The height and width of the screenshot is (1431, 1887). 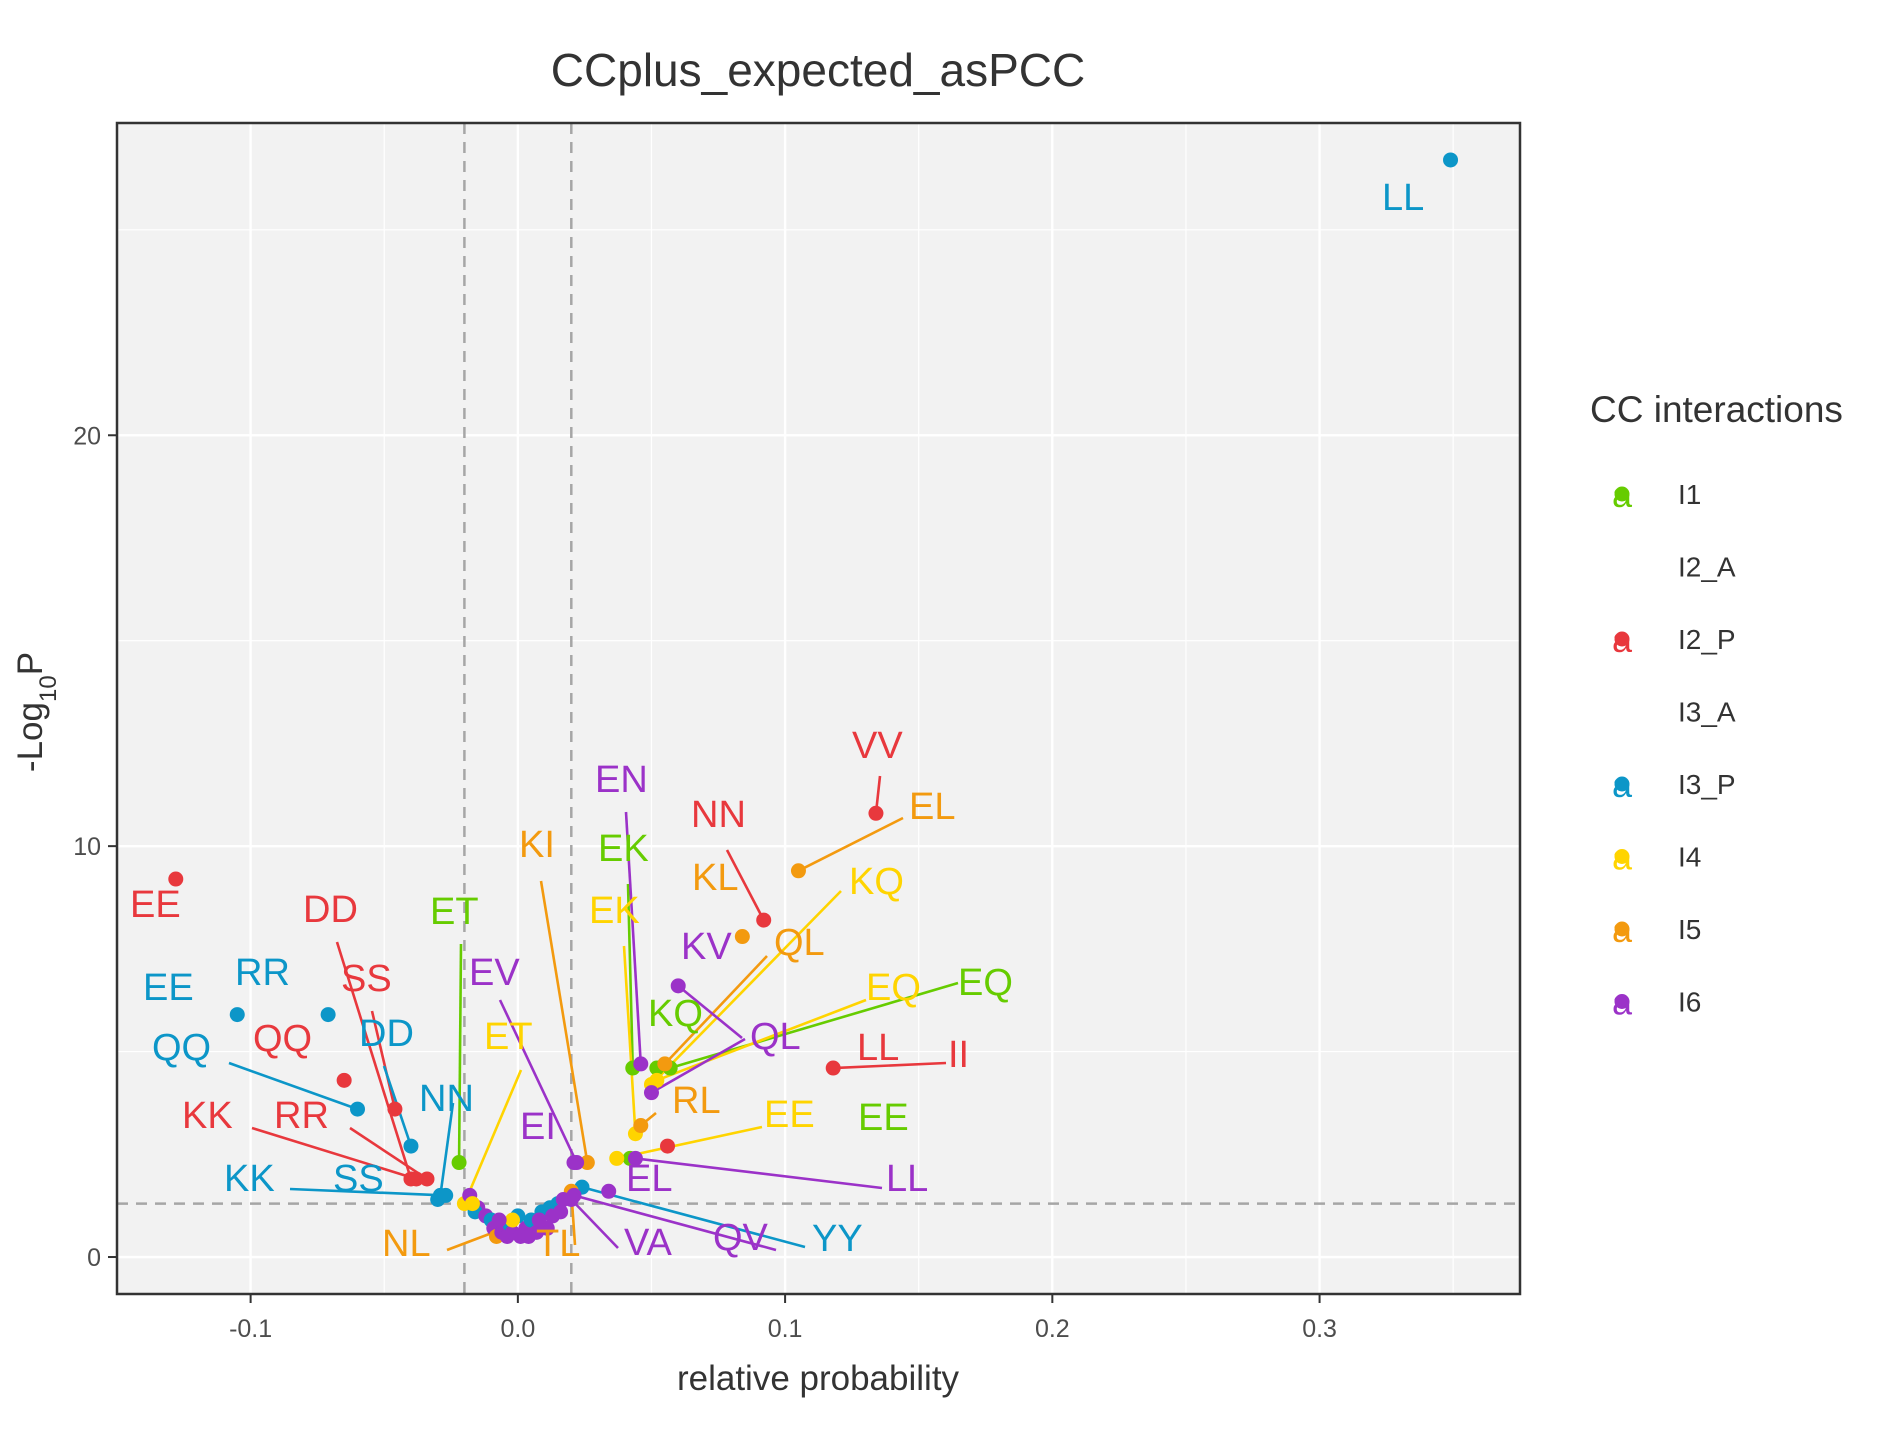 What do you see at coordinates (675, 1014) in the screenshot?
I see `point-label: KQ` at bounding box center [675, 1014].